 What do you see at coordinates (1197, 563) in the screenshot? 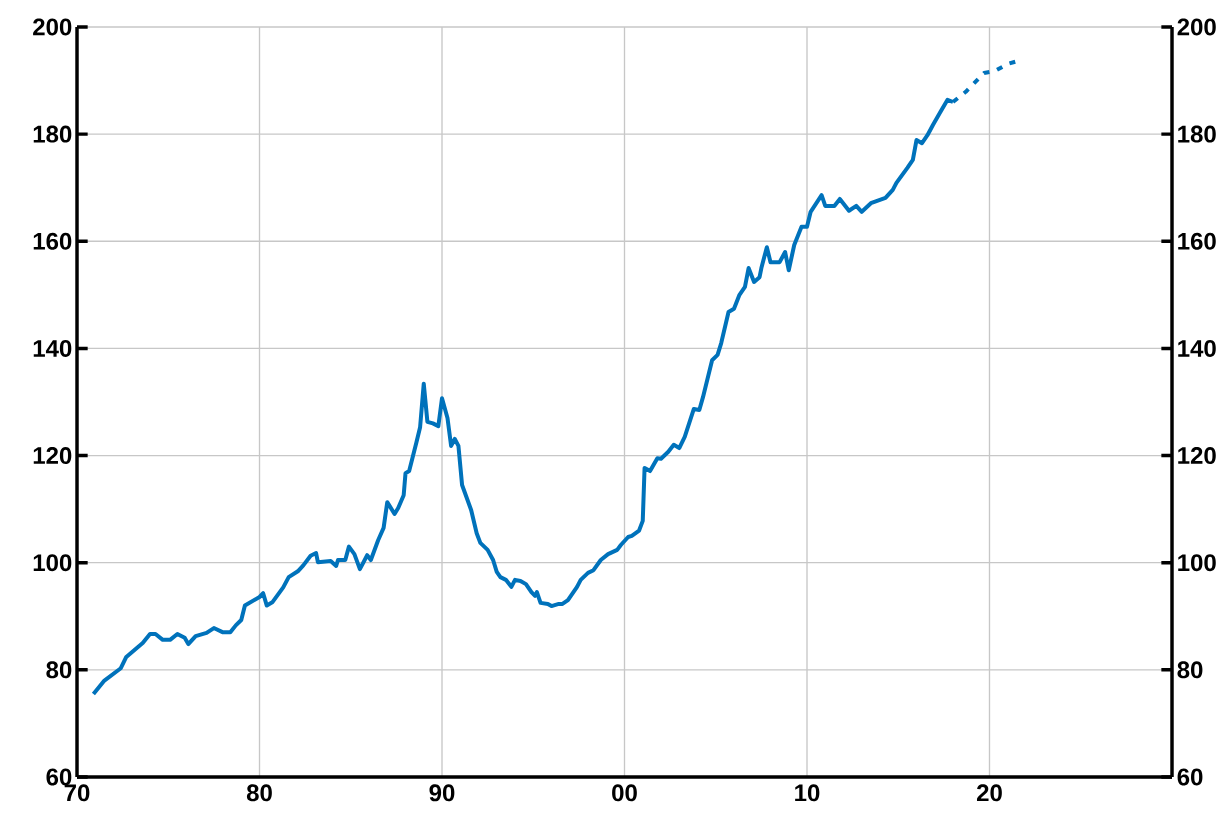
I see `y-tick-label: 100` at bounding box center [1197, 563].